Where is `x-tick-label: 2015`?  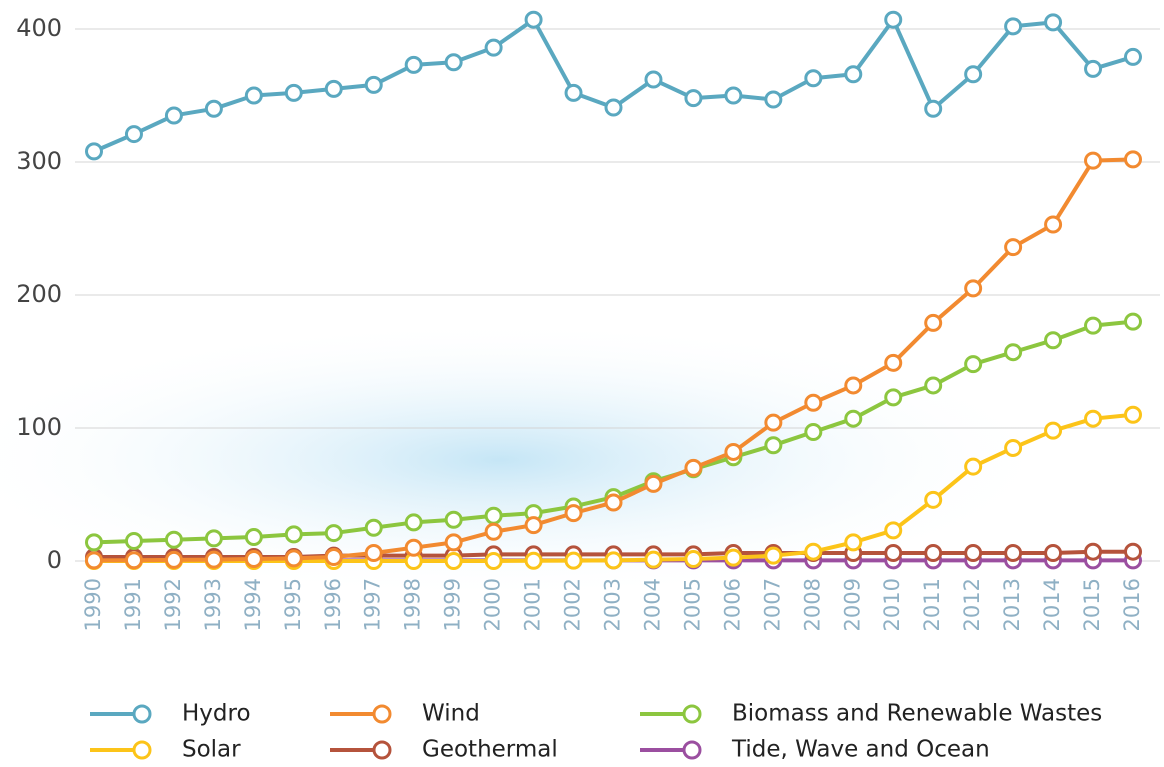 x-tick-label: 2015 is located at coordinates (1092, 604).